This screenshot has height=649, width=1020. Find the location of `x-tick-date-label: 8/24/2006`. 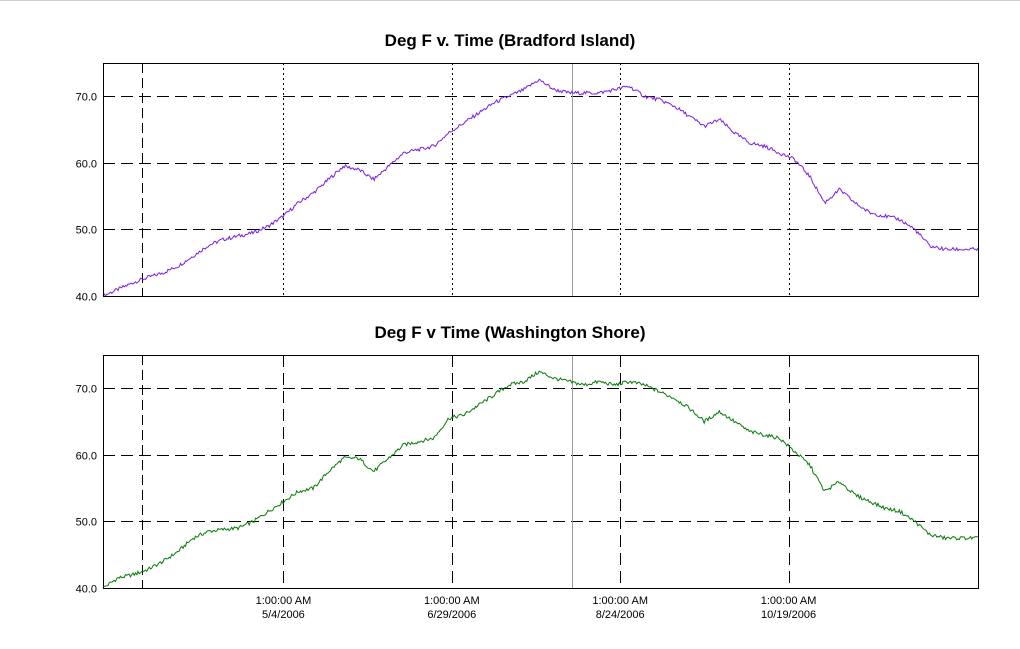

x-tick-date-label: 8/24/2006 is located at coordinates (620, 615).